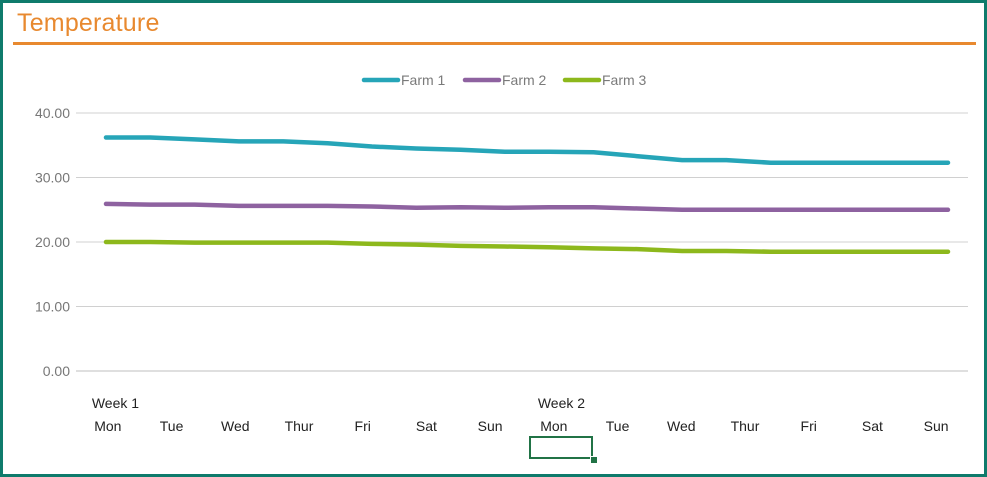 This screenshot has width=987, height=477. What do you see at coordinates (524, 80) in the screenshot?
I see `legend-label: Farm 2` at bounding box center [524, 80].